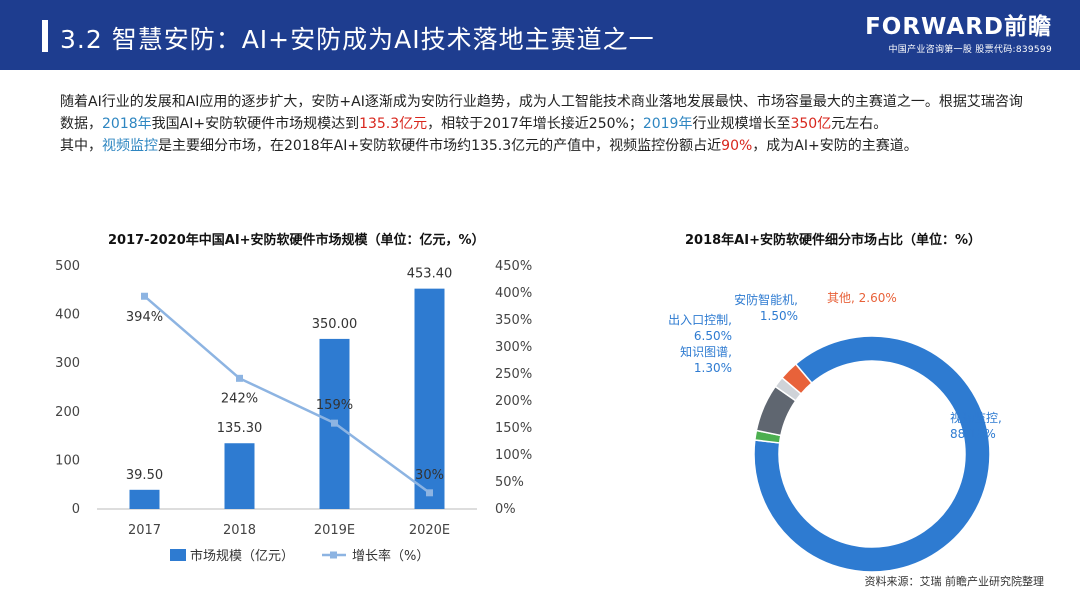  What do you see at coordinates (973, 434) in the screenshot?
I see `donut-slice-label: 88.10%` at bounding box center [973, 434].